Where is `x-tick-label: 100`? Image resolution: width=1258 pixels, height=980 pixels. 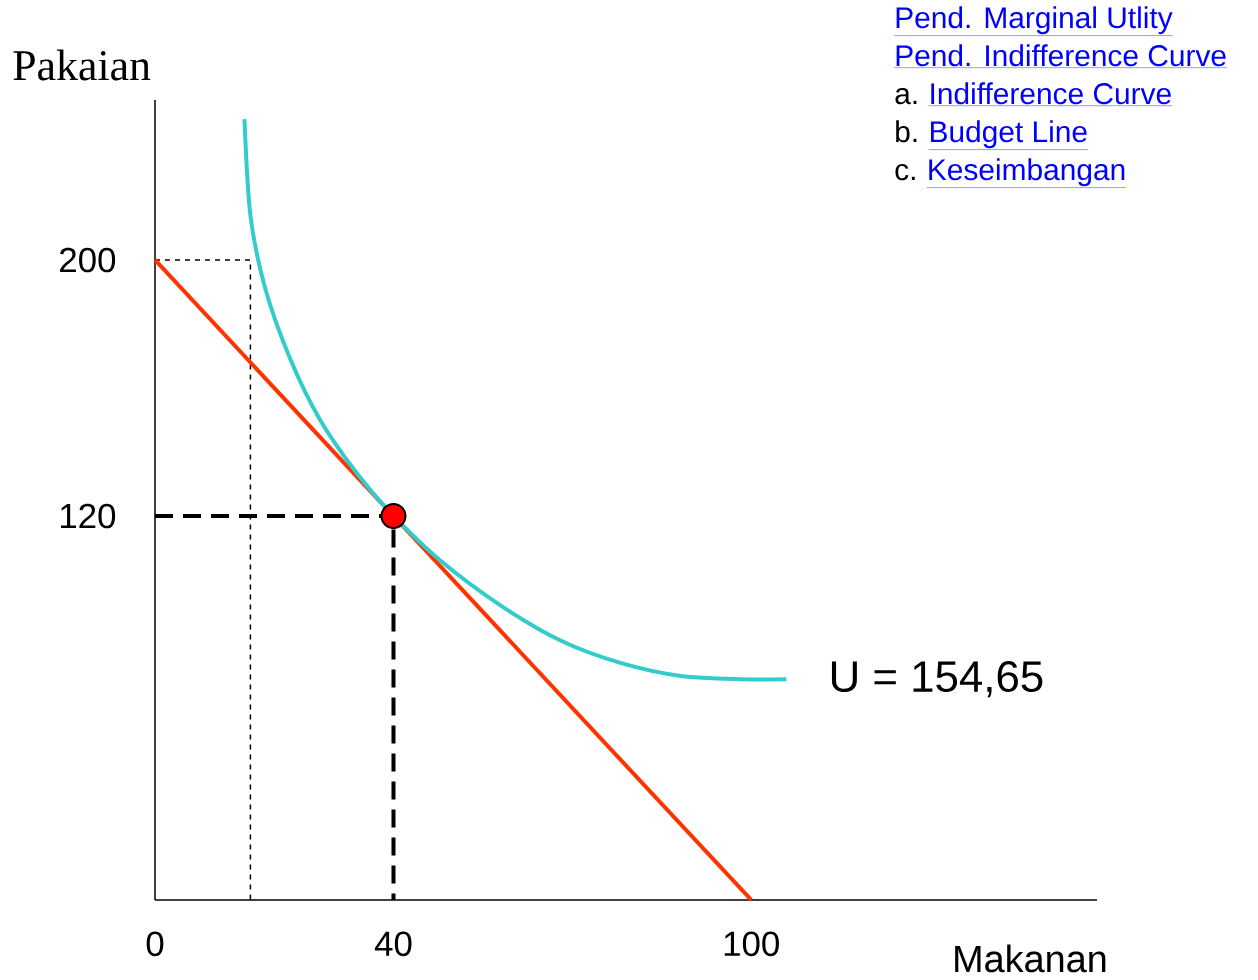 x-tick-label: 100 is located at coordinates (751, 944).